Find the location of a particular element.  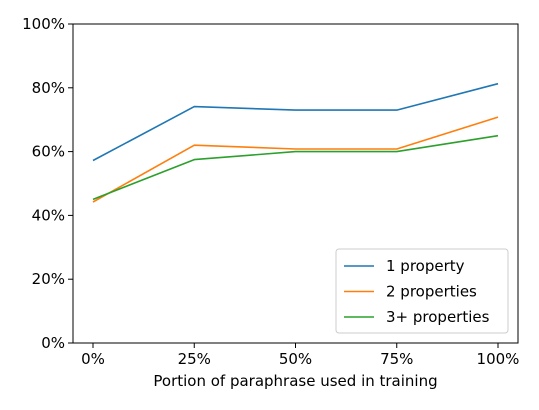

legend: 1 property 2 properties 3+ properties is located at coordinates (422, 291).